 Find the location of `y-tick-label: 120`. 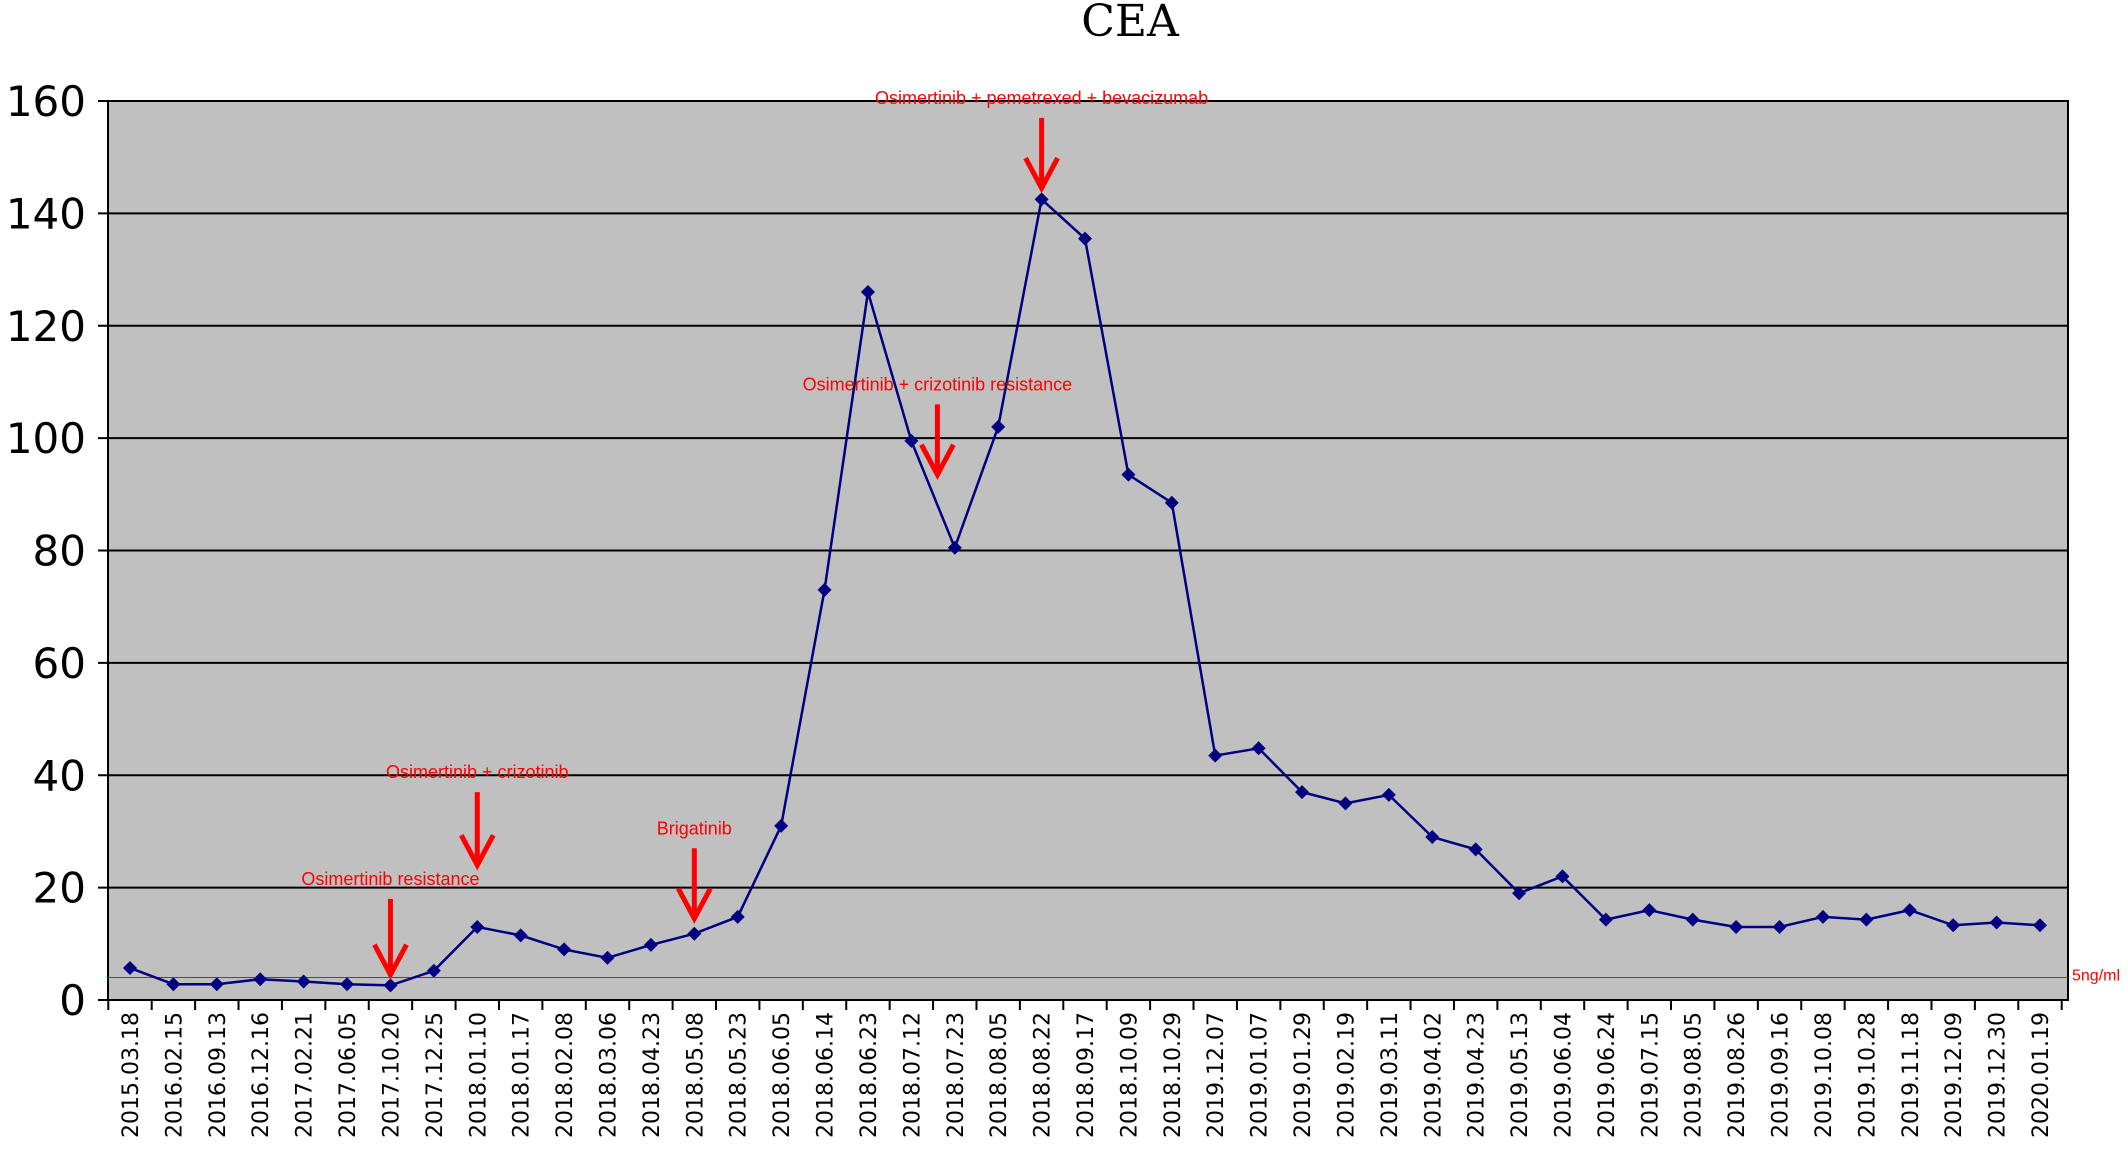

y-tick-label: 120 is located at coordinates (46, 326).